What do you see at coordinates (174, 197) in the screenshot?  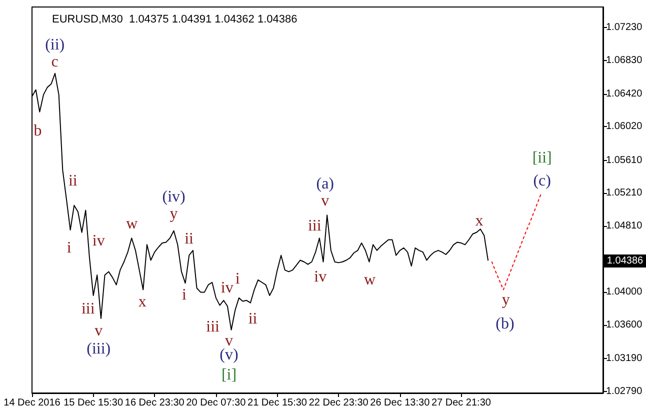 I see `annotation: (iv)` at bounding box center [174, 197].